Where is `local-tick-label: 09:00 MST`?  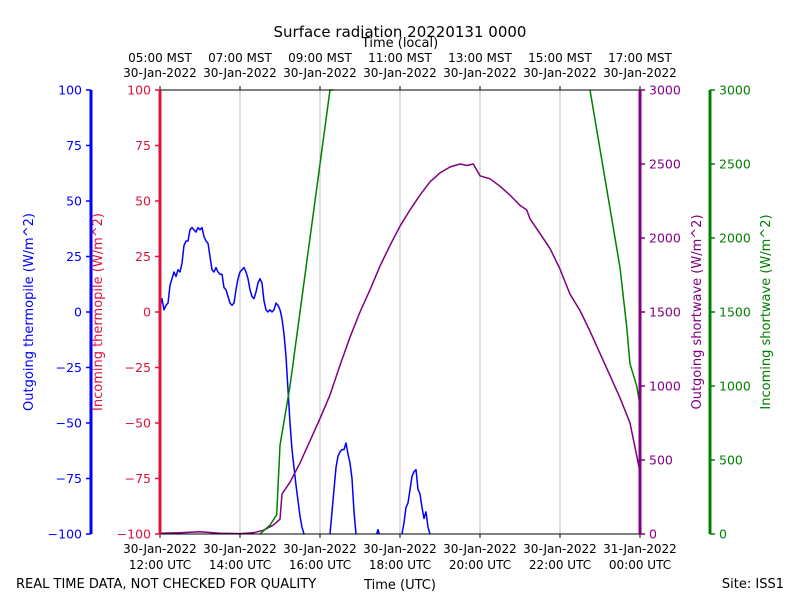
local-tick-label: 09:00 MST is located at coordinates (320, 58).